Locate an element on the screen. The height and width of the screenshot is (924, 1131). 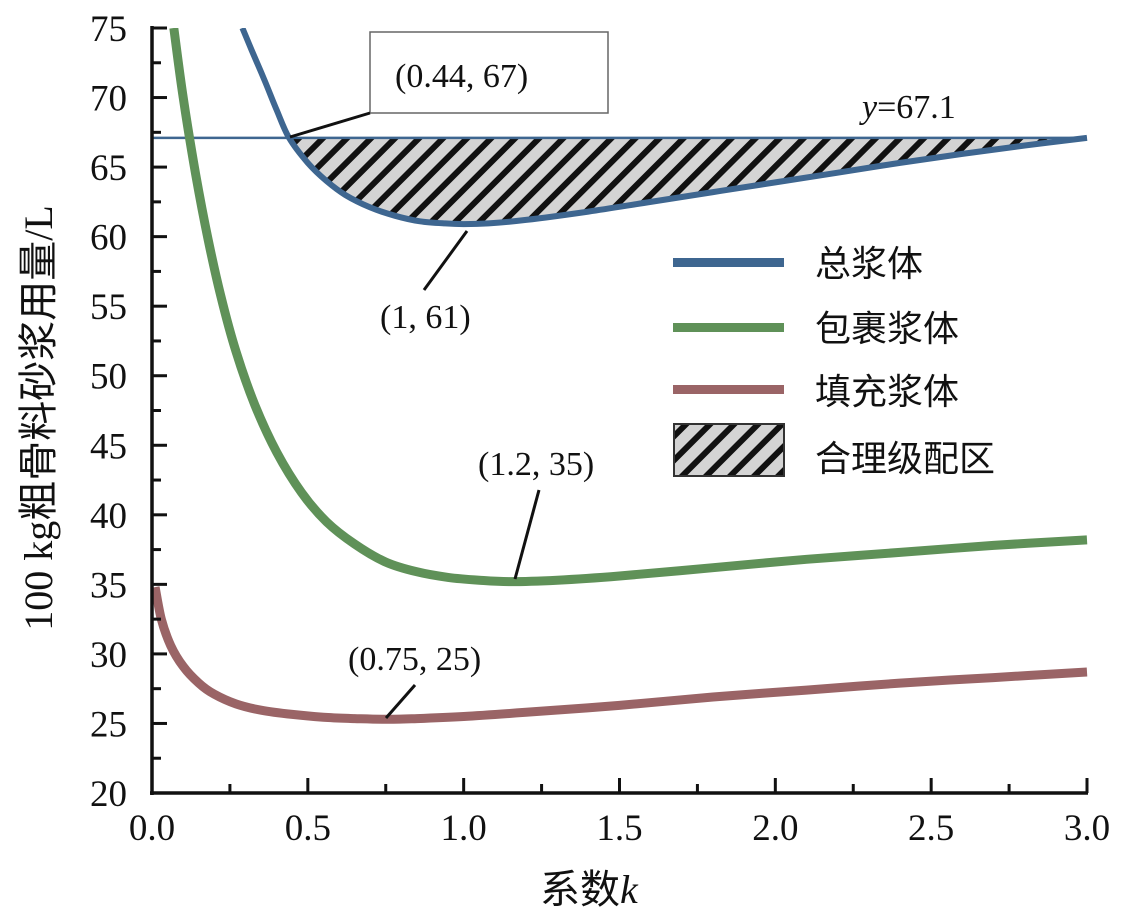
annotation-box is located at coordinates (489, 72).